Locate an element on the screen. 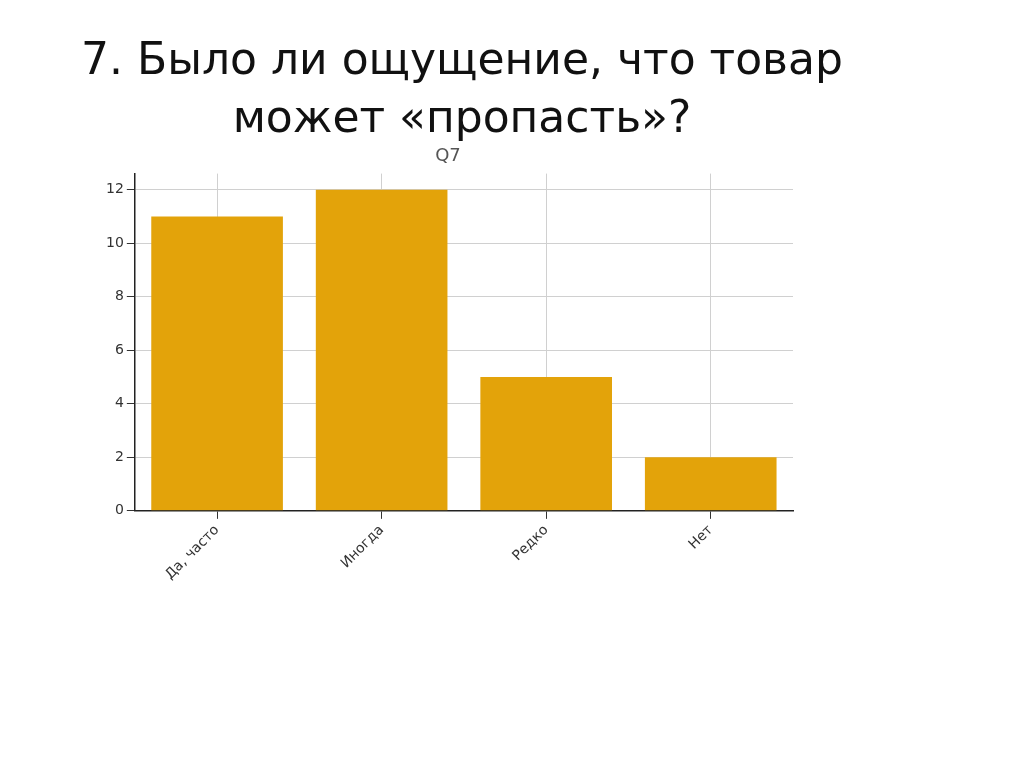  y-tick-label: 2 is located at coordinates (119, 455).